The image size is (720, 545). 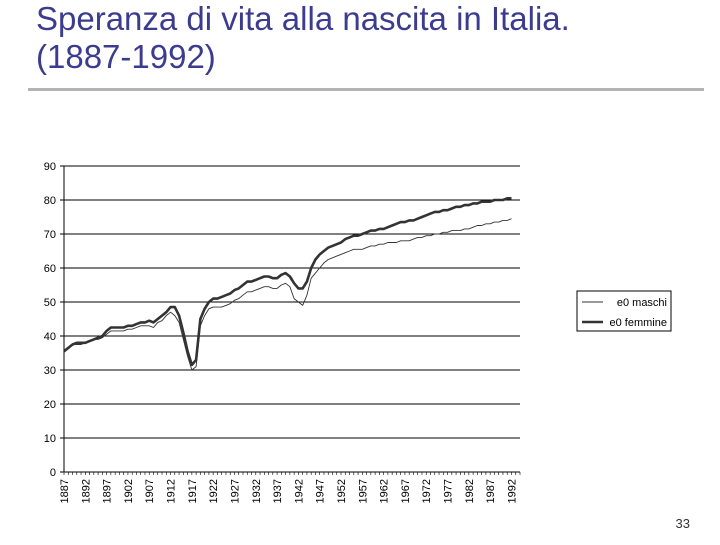 What do you see at coordinates (385, 491) in the screenshot?
I see `x-tick-label: 1962` at bounding box center [385, 491].